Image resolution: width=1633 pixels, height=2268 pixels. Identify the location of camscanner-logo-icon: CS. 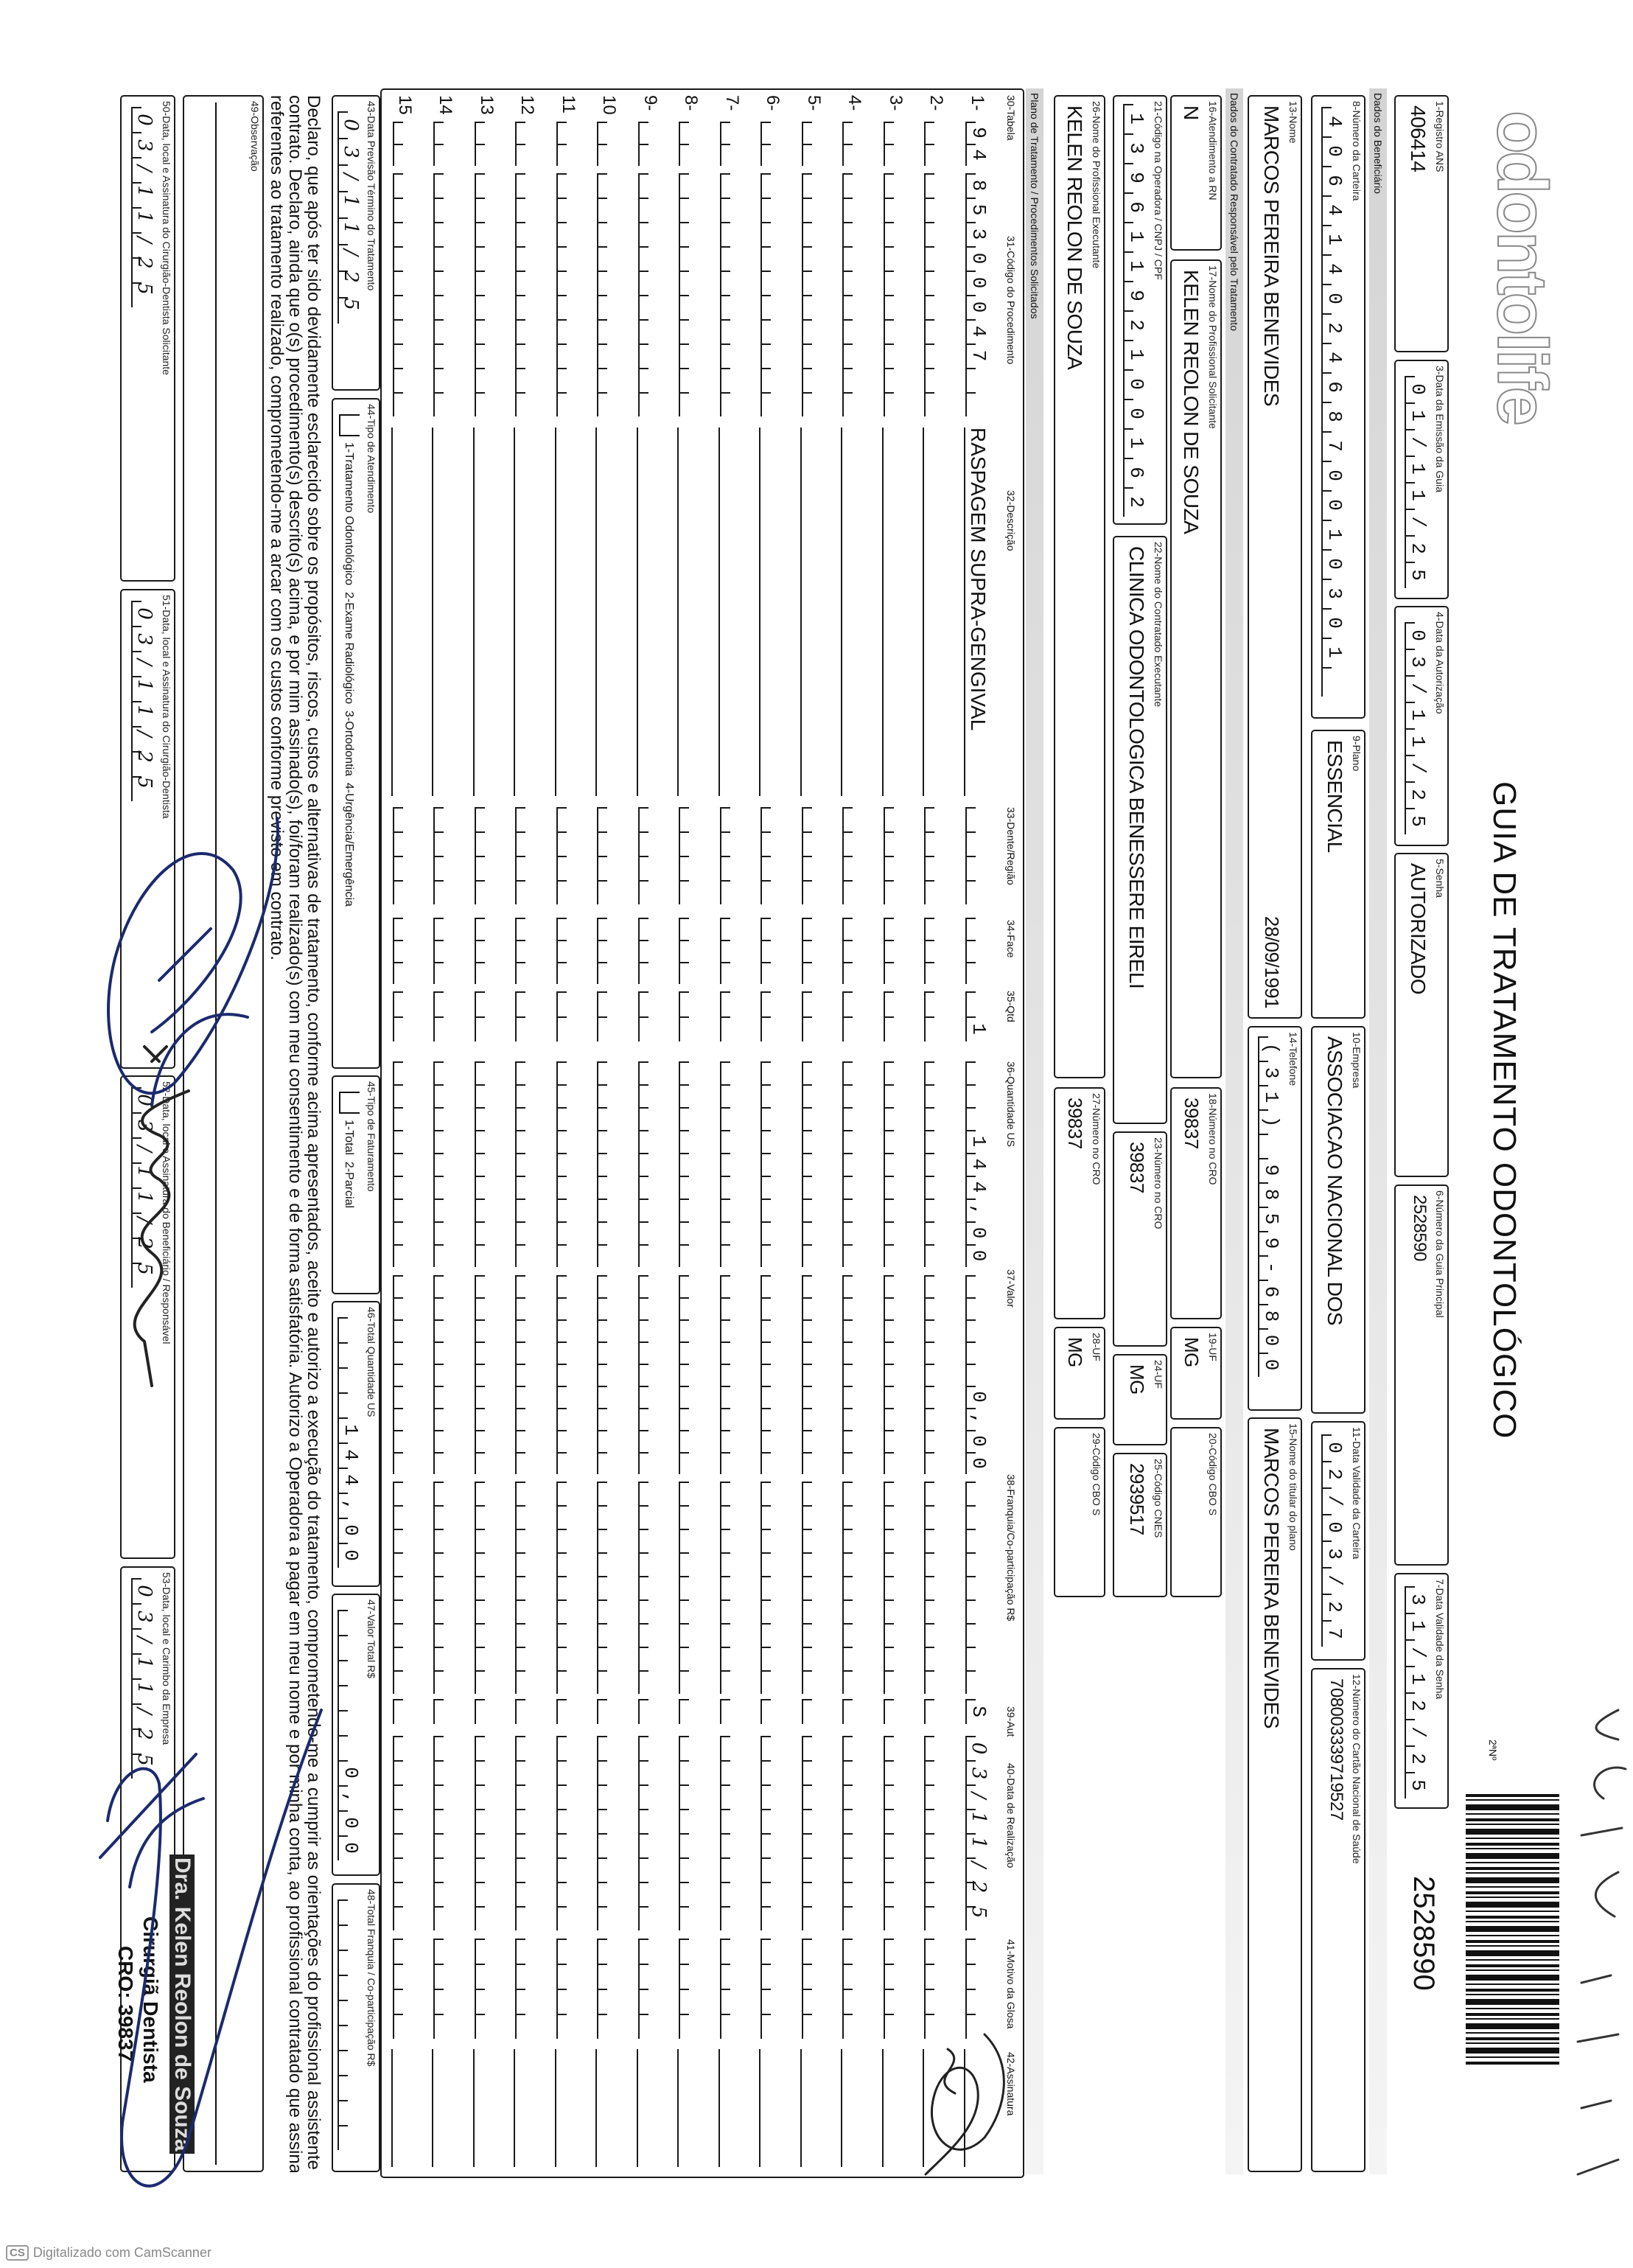
(17, 2253).